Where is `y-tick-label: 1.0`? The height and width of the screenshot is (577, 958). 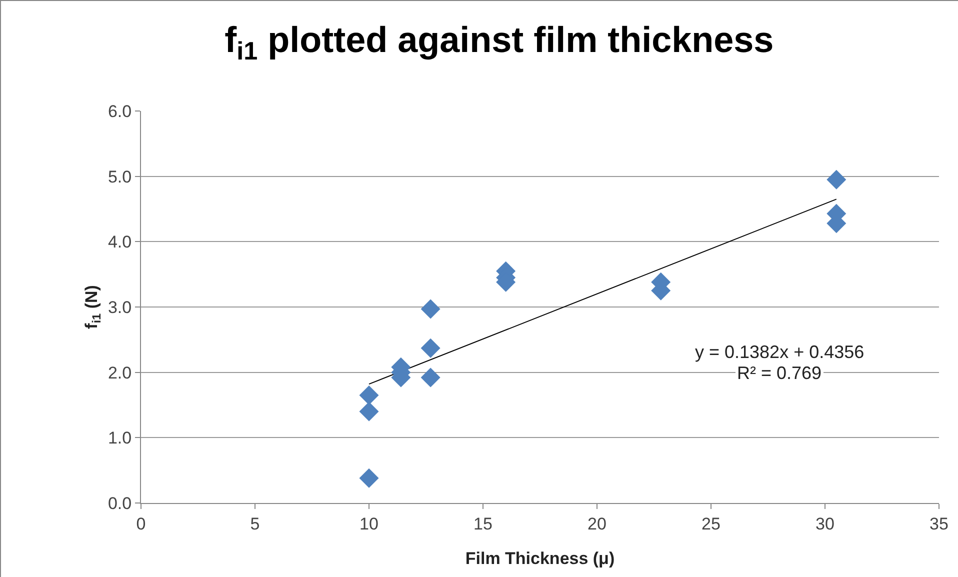 y-tick-label: 1.0 is located at coordinates (120, 438).